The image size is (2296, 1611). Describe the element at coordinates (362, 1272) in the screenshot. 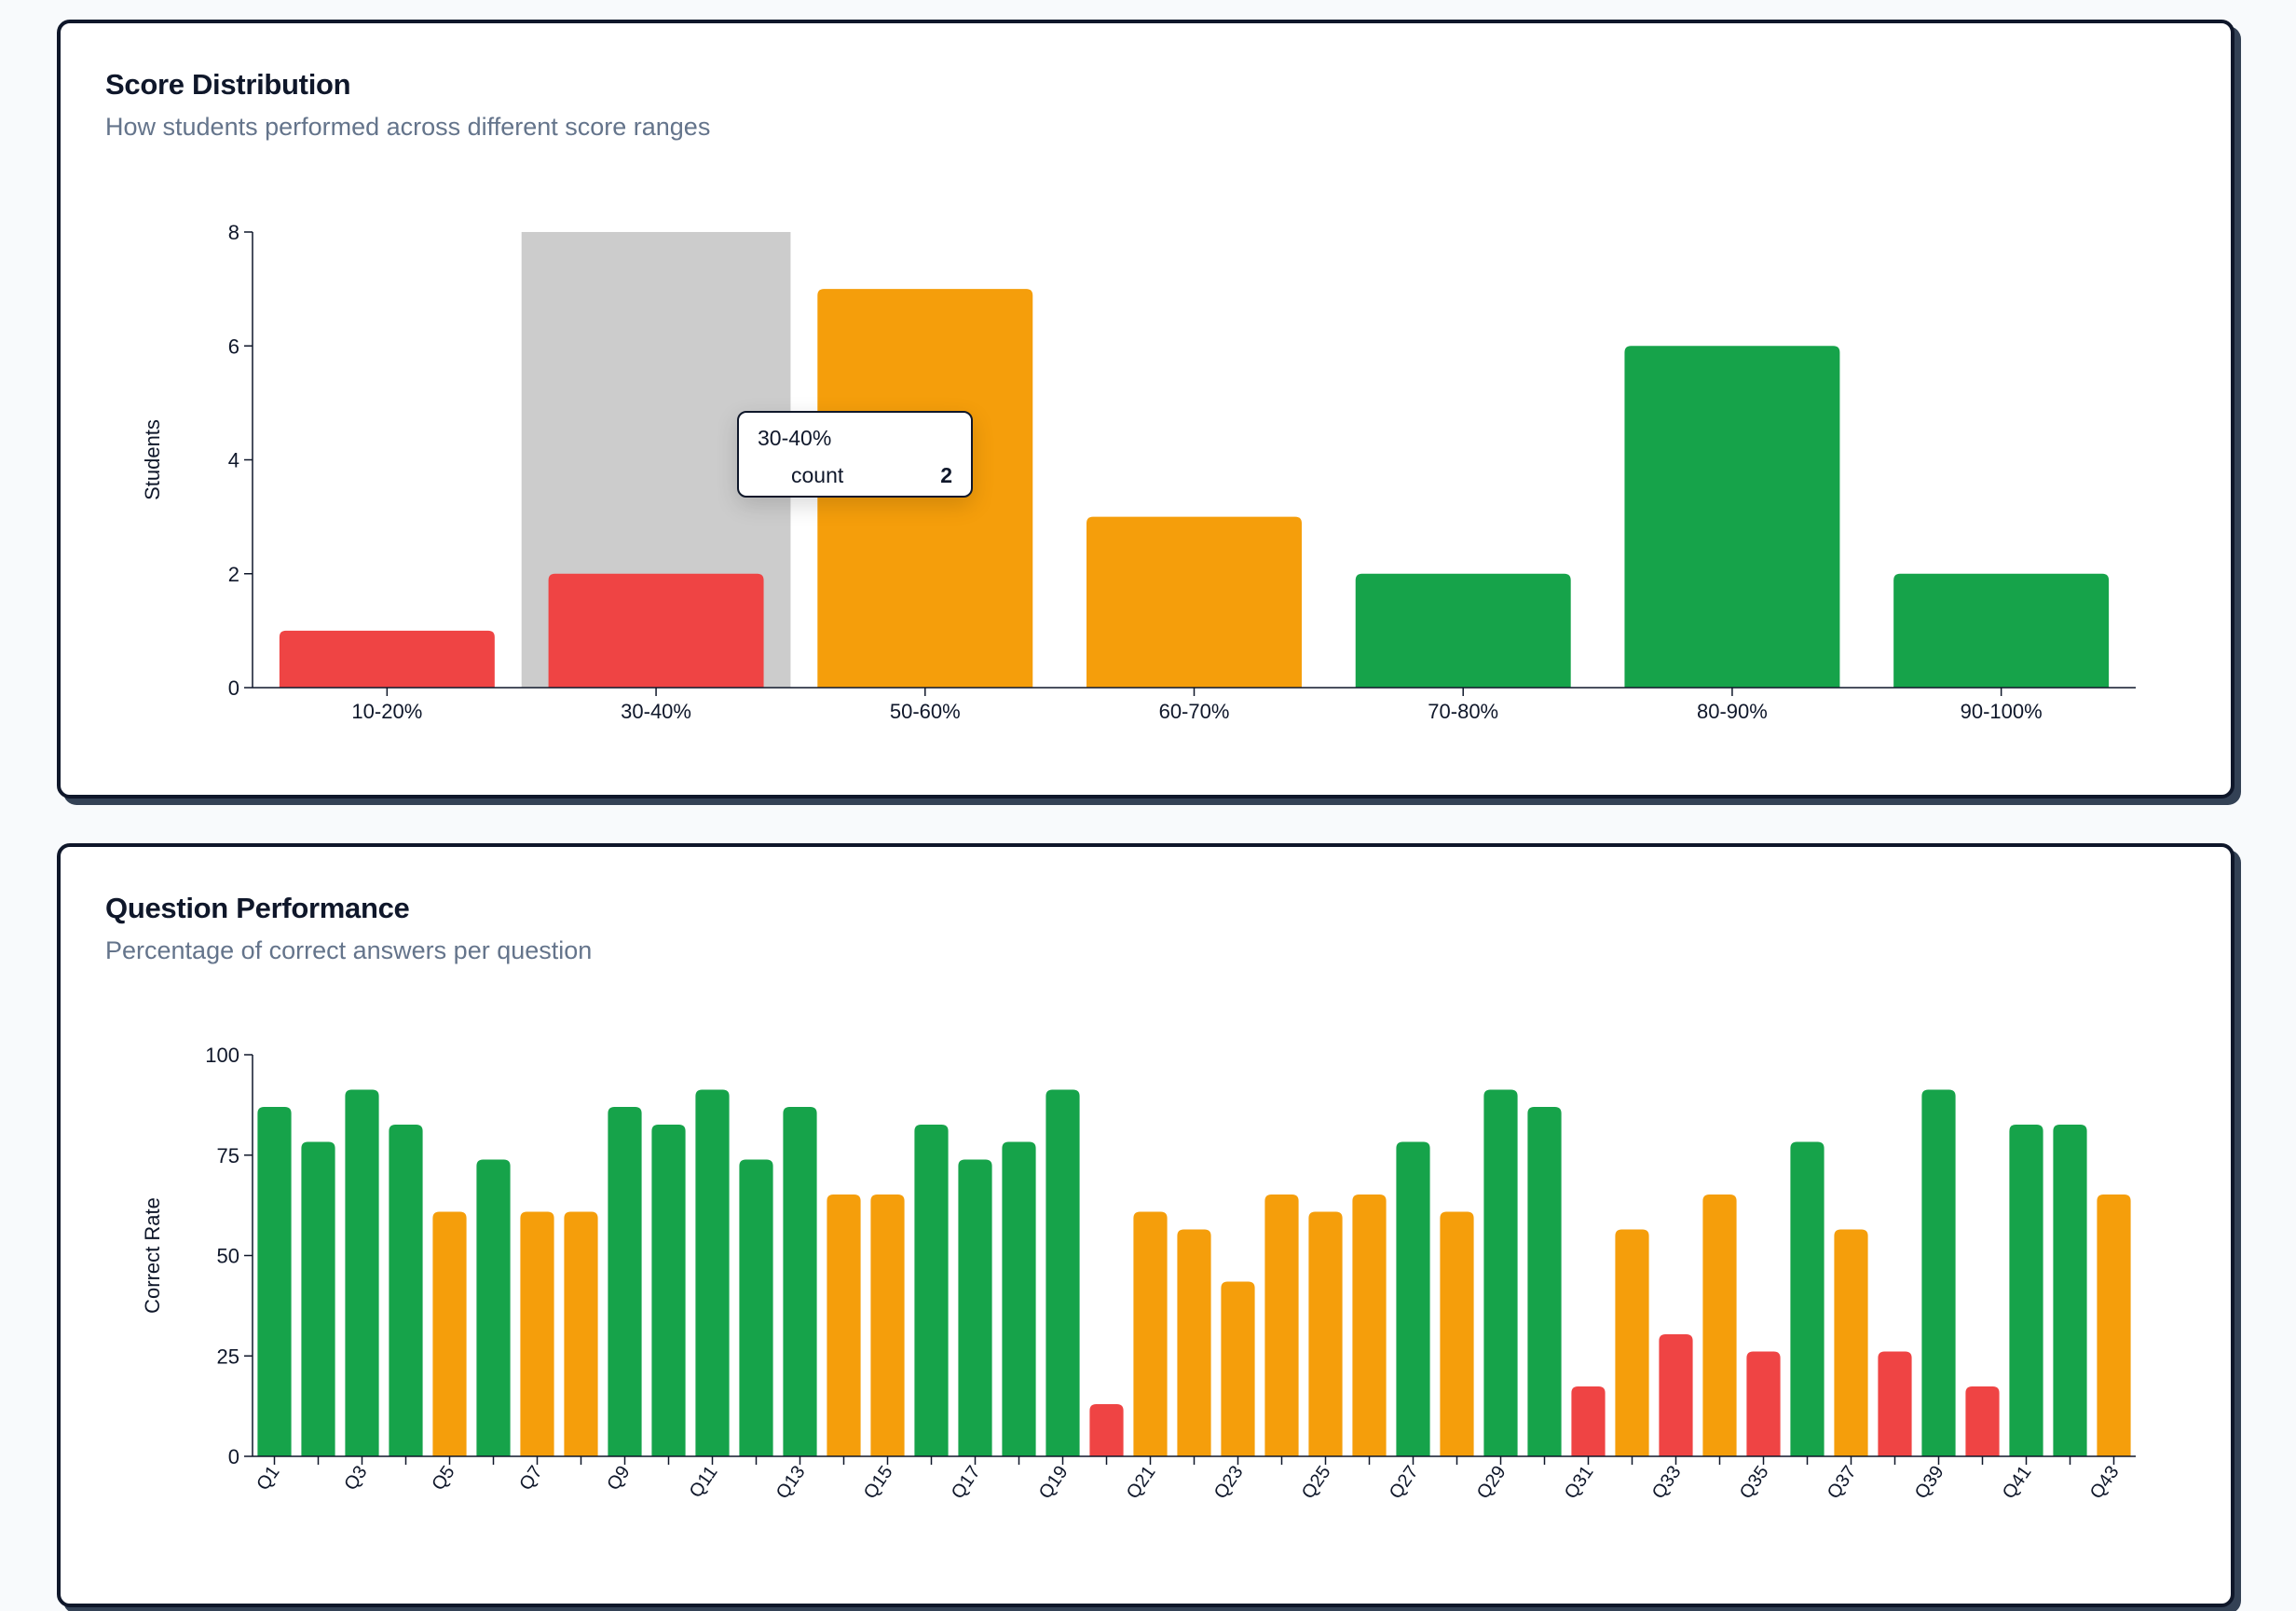

I see `bar-Q3` at that location.